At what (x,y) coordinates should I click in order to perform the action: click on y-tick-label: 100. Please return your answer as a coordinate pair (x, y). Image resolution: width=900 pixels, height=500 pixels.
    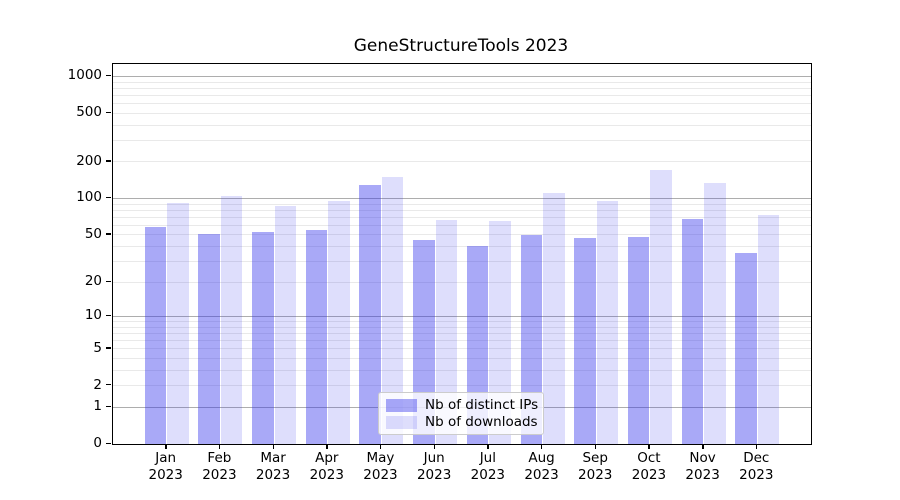
    Looking at the image, I should click on (89, 197).